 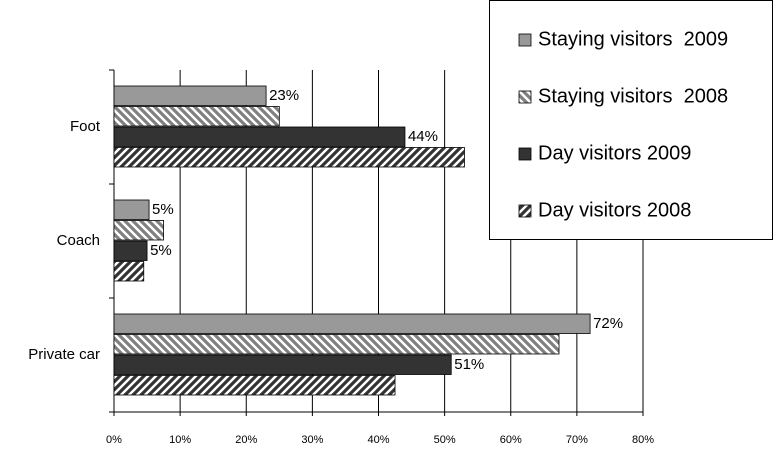 What do you see at coordinates (423, 136) in the screenshot?
I see `value-label: 44%` at bounding box center [423, 136].